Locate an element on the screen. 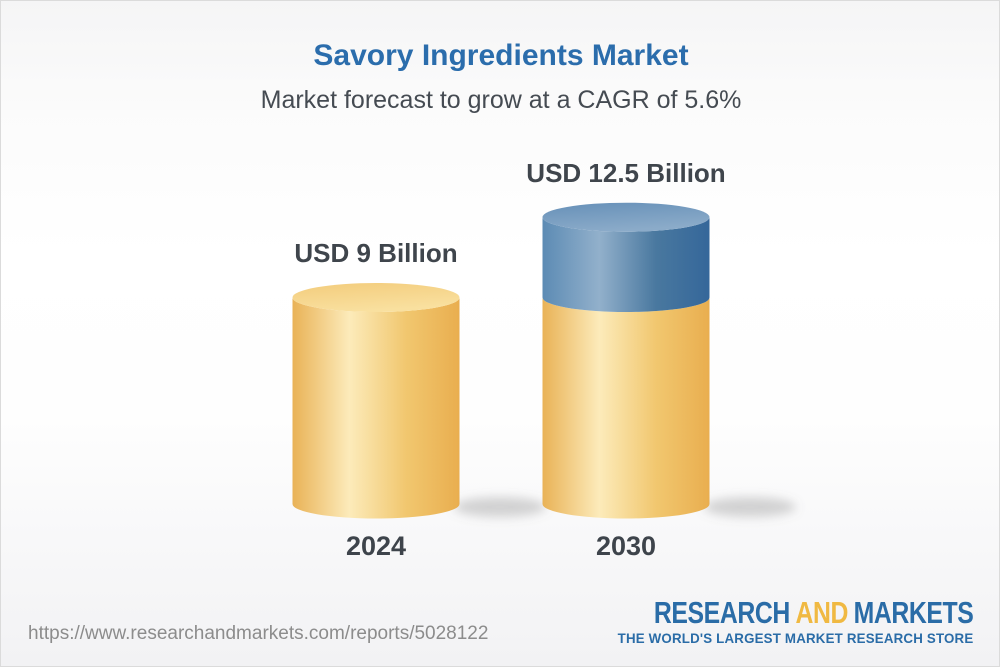  value-label-2030: USD 12.5 Billion is located at coordinates (626, 172).